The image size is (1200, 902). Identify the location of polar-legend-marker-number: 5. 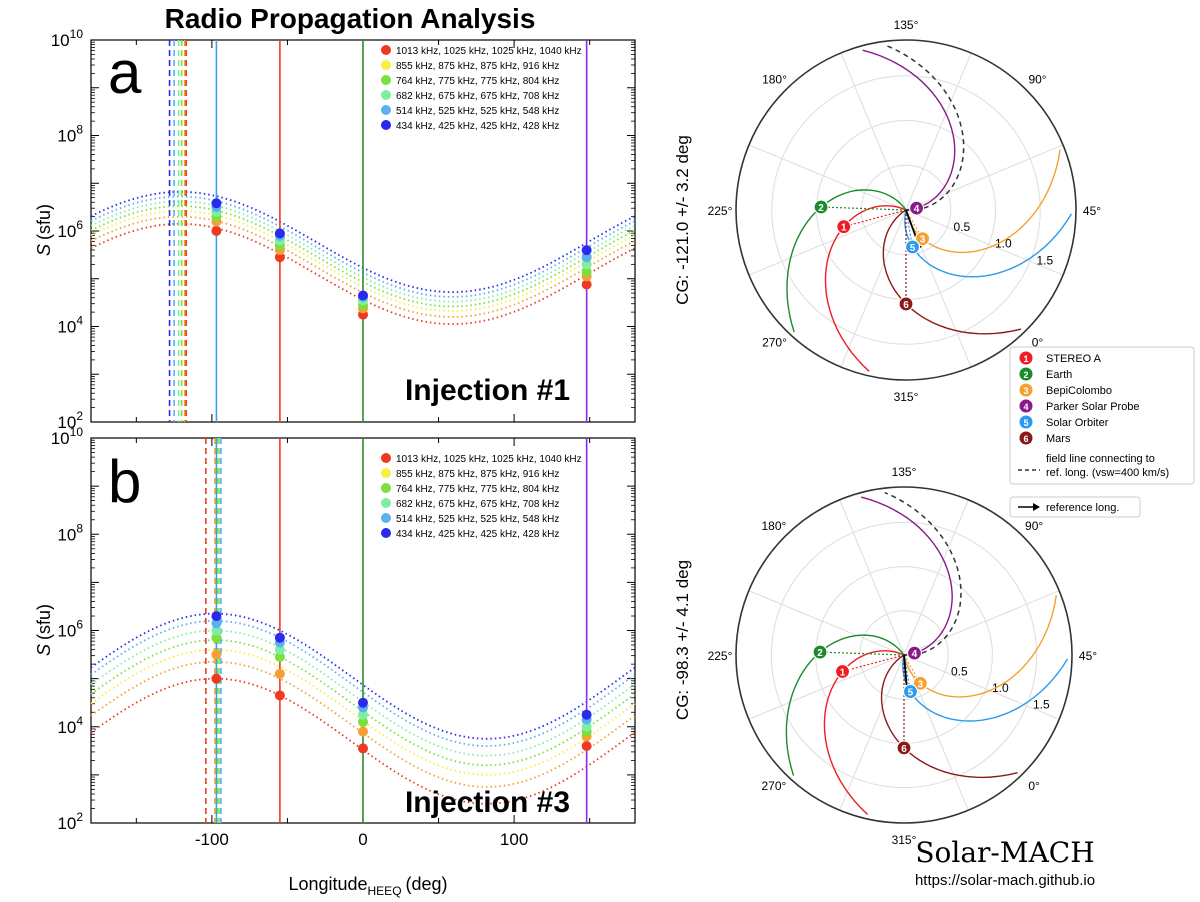
(1025, 423).